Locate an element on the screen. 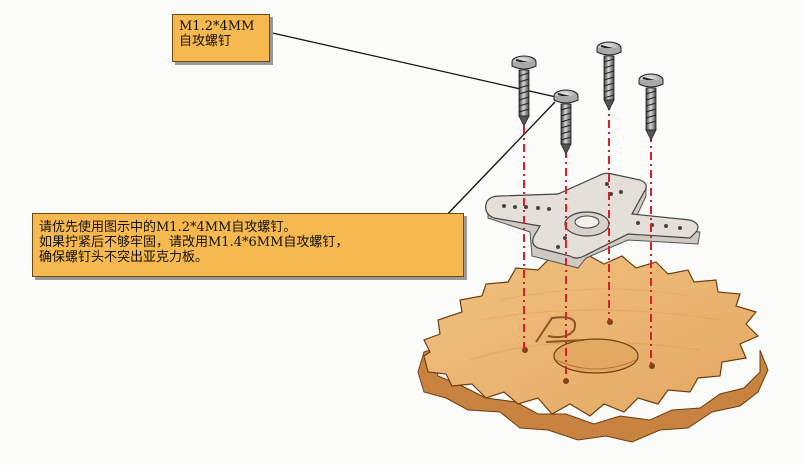 The height and width of the screenshot is (465, 804). leader-line-screw is located at coordinates (412, 64).